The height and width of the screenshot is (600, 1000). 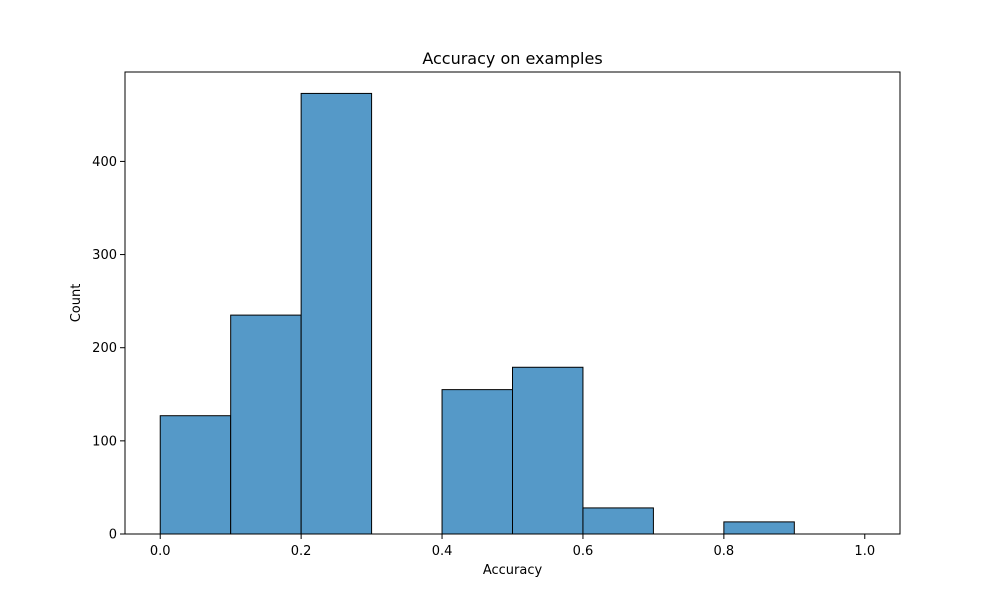 What do you see at coordinates (104, 441) in the screenshot?
I see `y-tick-label-1: 100` at bounding box center [104, 441].